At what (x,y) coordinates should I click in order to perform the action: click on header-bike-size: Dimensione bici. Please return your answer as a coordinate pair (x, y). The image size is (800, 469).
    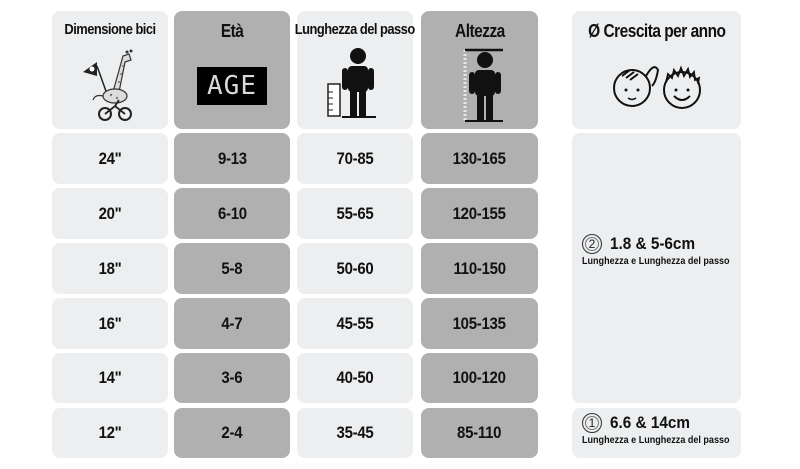
    Looking at the image, I should click on (110, 70).